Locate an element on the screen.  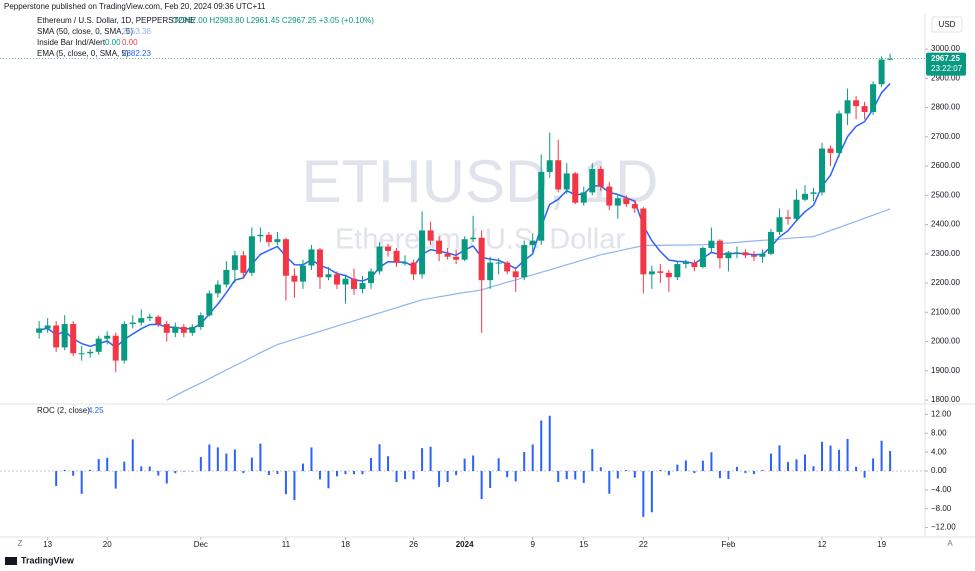
y-tick-label: 8.00 is located at coordinates (939, 432).